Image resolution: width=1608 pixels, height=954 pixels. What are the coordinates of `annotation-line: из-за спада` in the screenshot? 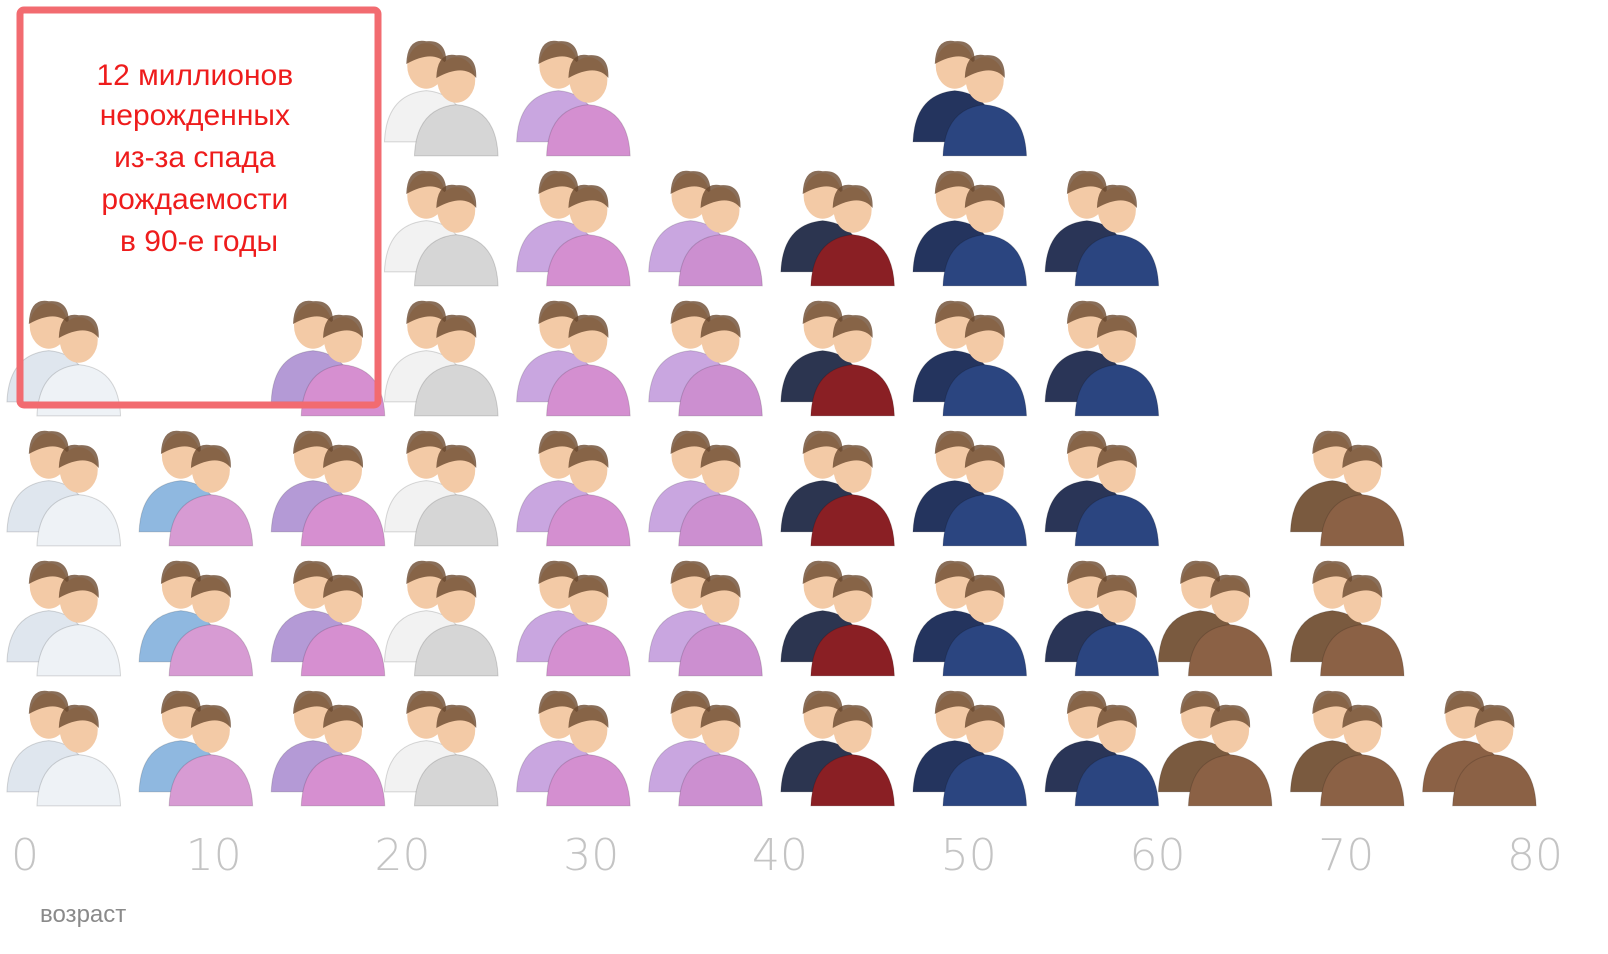 It's located at (195, 157).